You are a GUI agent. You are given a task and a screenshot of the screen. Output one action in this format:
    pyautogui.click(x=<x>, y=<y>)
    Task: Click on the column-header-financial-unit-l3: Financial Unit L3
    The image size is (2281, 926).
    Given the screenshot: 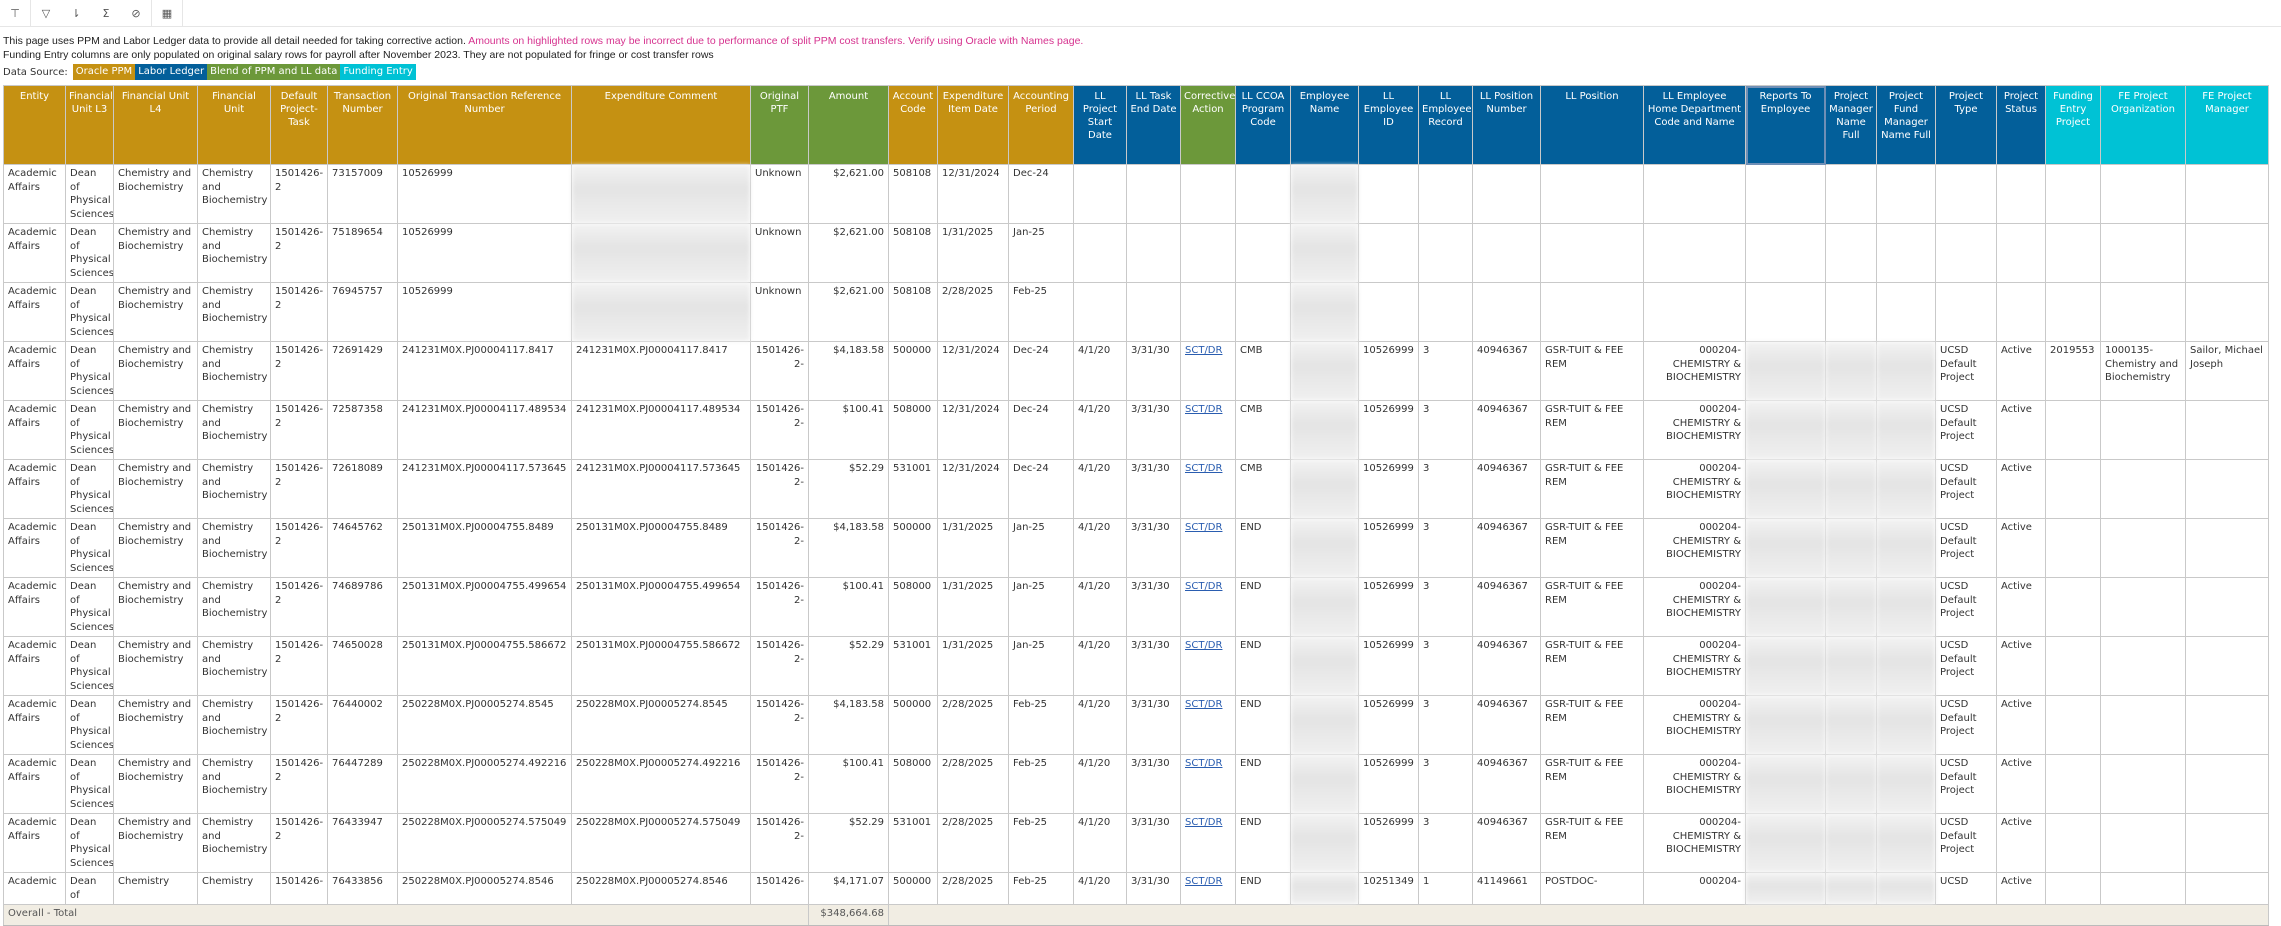 What is the action you would take?
    pyautogui.click(x=89, y=125)
    